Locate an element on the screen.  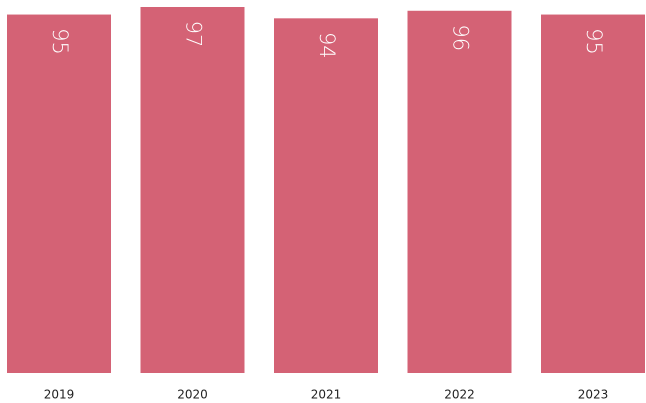
value-label: 97 is located at coordinates (194, 34).